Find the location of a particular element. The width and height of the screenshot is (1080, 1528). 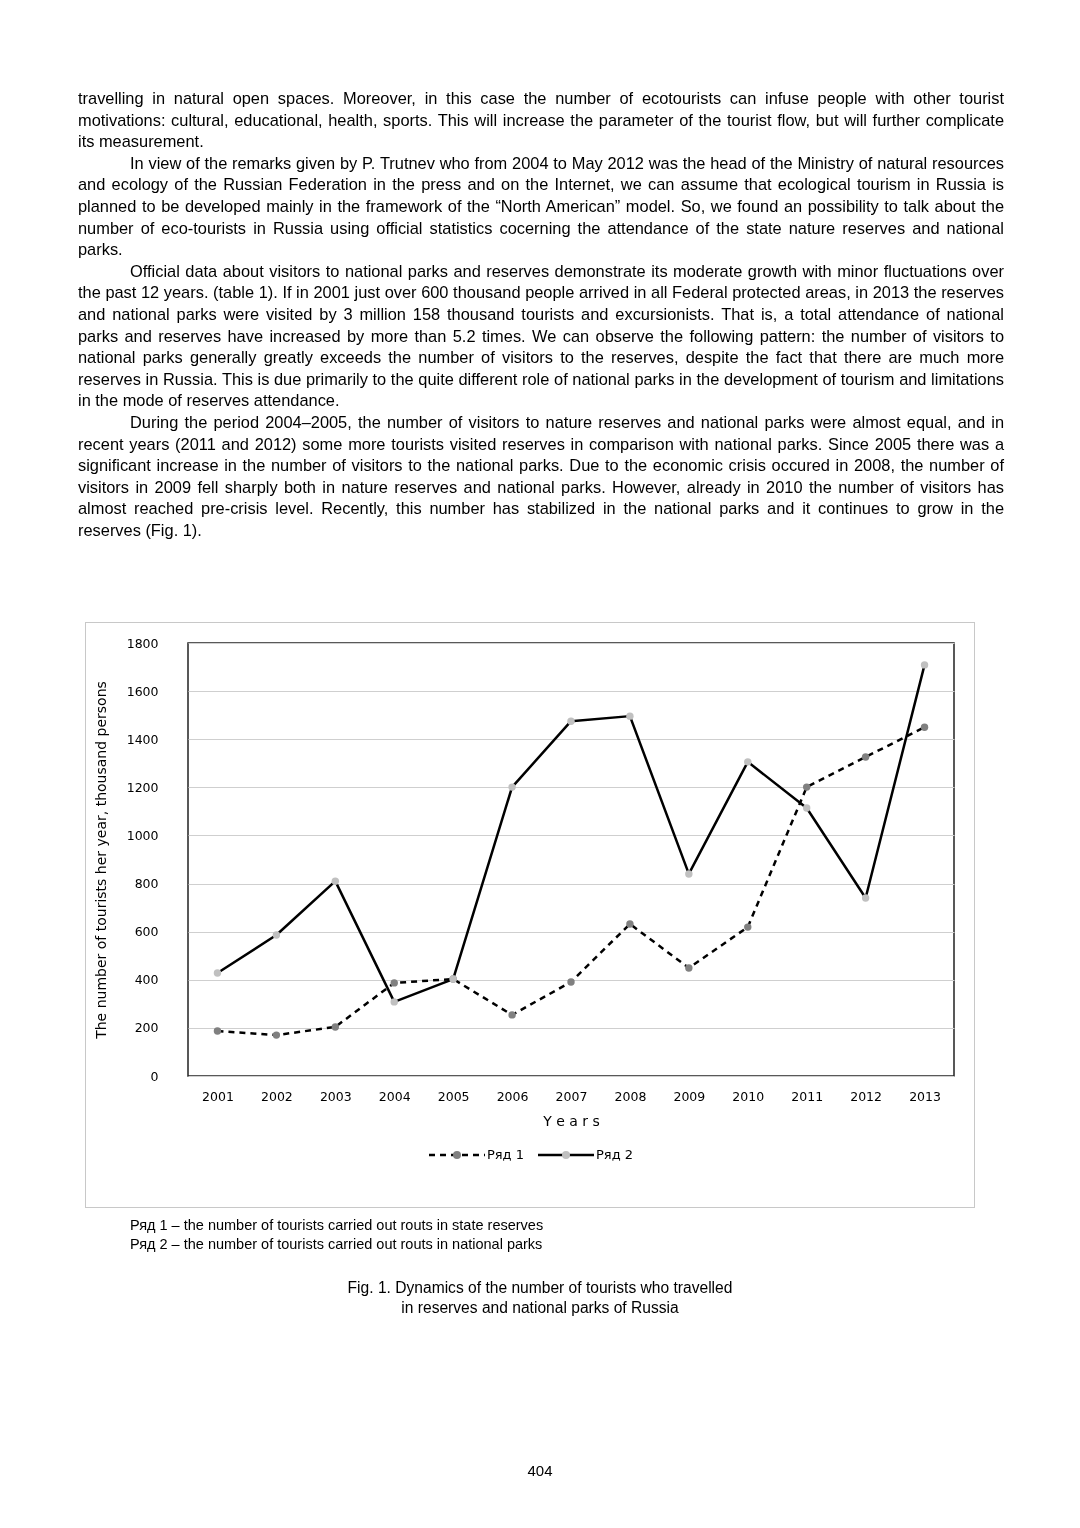

y-tick-label: 800 is located at coordinates (146, 884).